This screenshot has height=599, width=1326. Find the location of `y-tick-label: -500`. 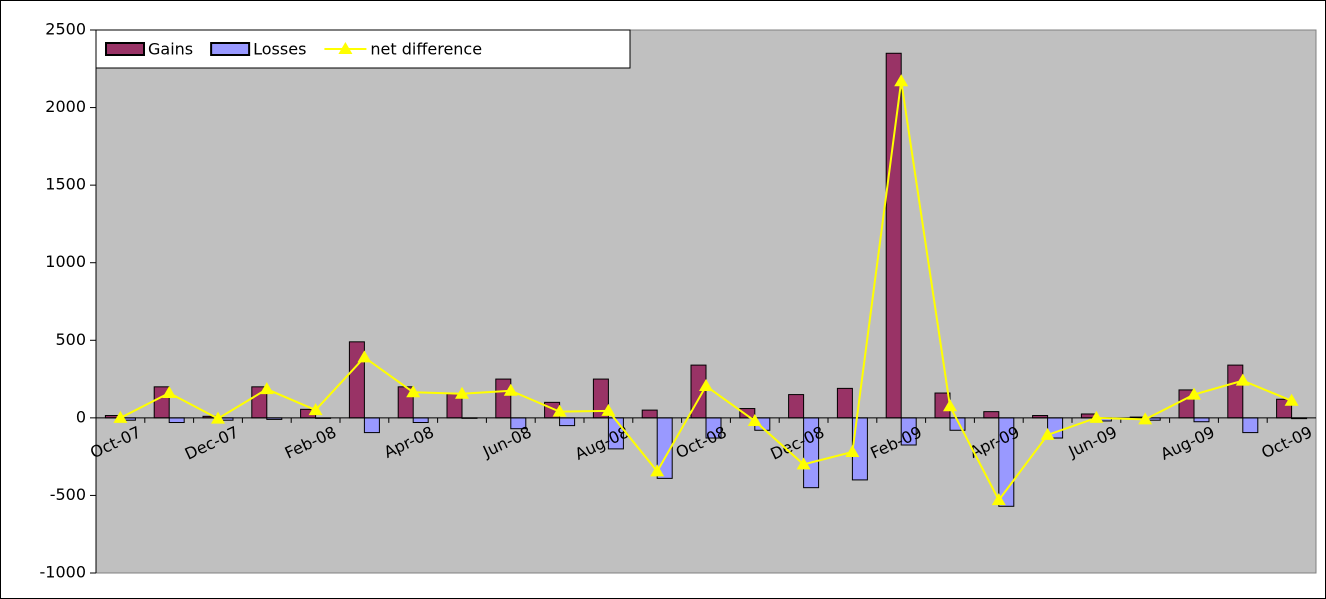

y-tick-label: -500 is located at coordinates (68, 494).